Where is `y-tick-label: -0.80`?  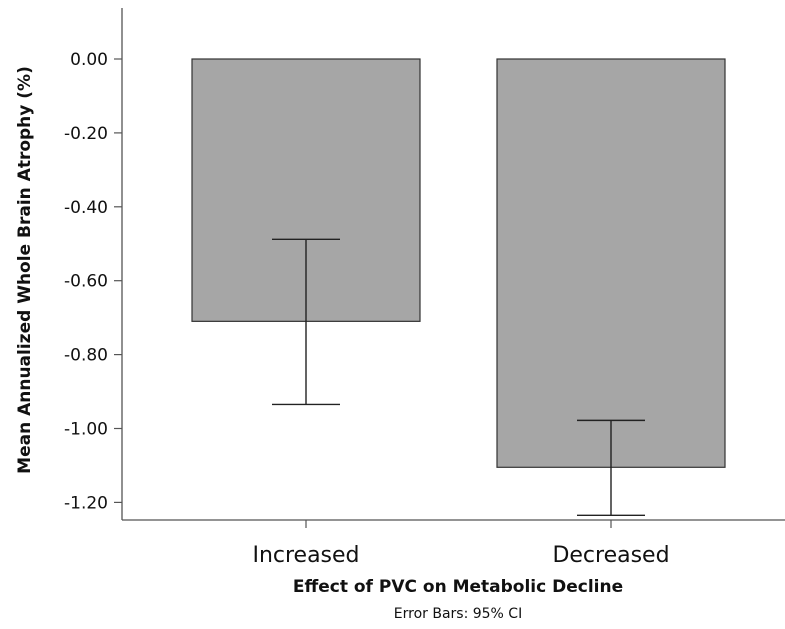 y-tick-label: -0.80 is located at coordinates (86, 356).